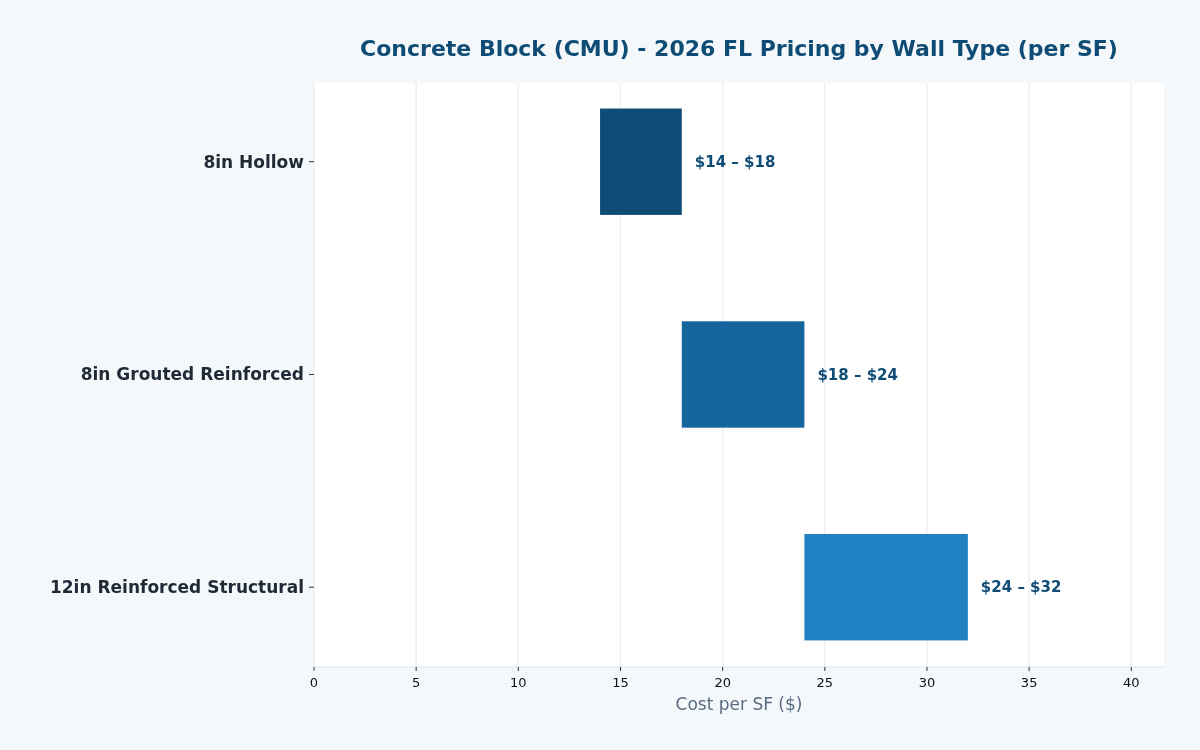 The height and width of the screenshot is (750, 1200). What do you see at coordinates (857, 374) in the screenshot?
I see `annotation: $18 – $24` at bounding box center [857, 374].